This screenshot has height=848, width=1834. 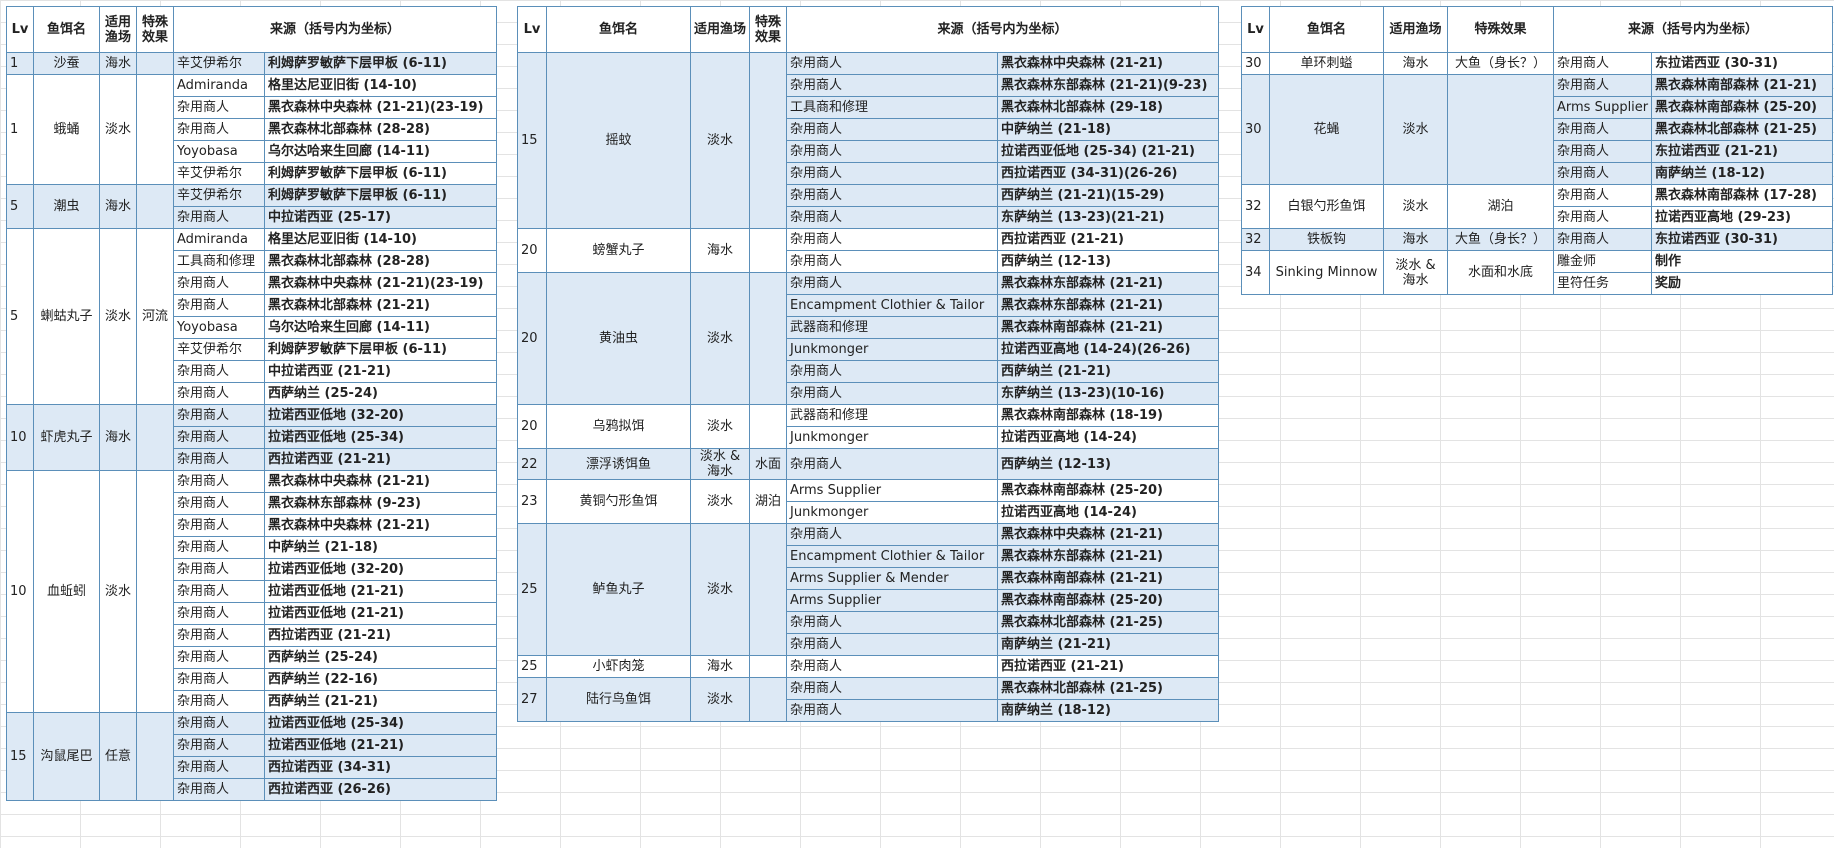 What do you see at coordinates (380, 371) in the screenshot?
I see `location-cell: 中拉诺西亚 (21-21)` at bounding box center [380, 371].